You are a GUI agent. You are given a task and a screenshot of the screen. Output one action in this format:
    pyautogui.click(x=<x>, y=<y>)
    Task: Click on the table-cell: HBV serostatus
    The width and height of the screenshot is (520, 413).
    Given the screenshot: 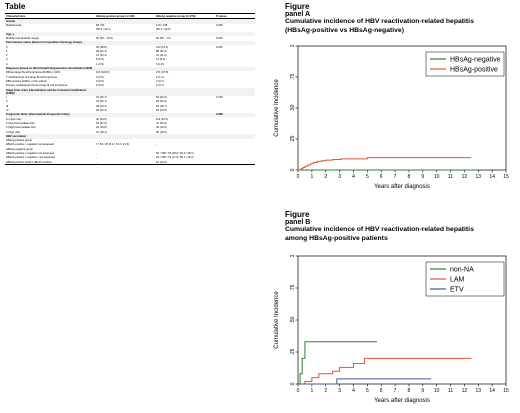 What is the action you would take?
    pyautogui.click(x=50, y=136)
    